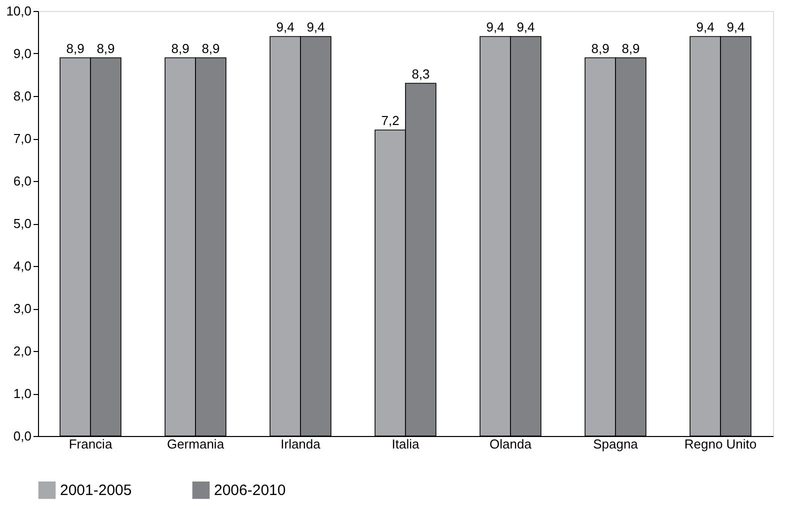  What do you see at coordinates (22, 393) in the screenshot?
I see `y-tick-label: 1,0` at bounding box center [22, 393].